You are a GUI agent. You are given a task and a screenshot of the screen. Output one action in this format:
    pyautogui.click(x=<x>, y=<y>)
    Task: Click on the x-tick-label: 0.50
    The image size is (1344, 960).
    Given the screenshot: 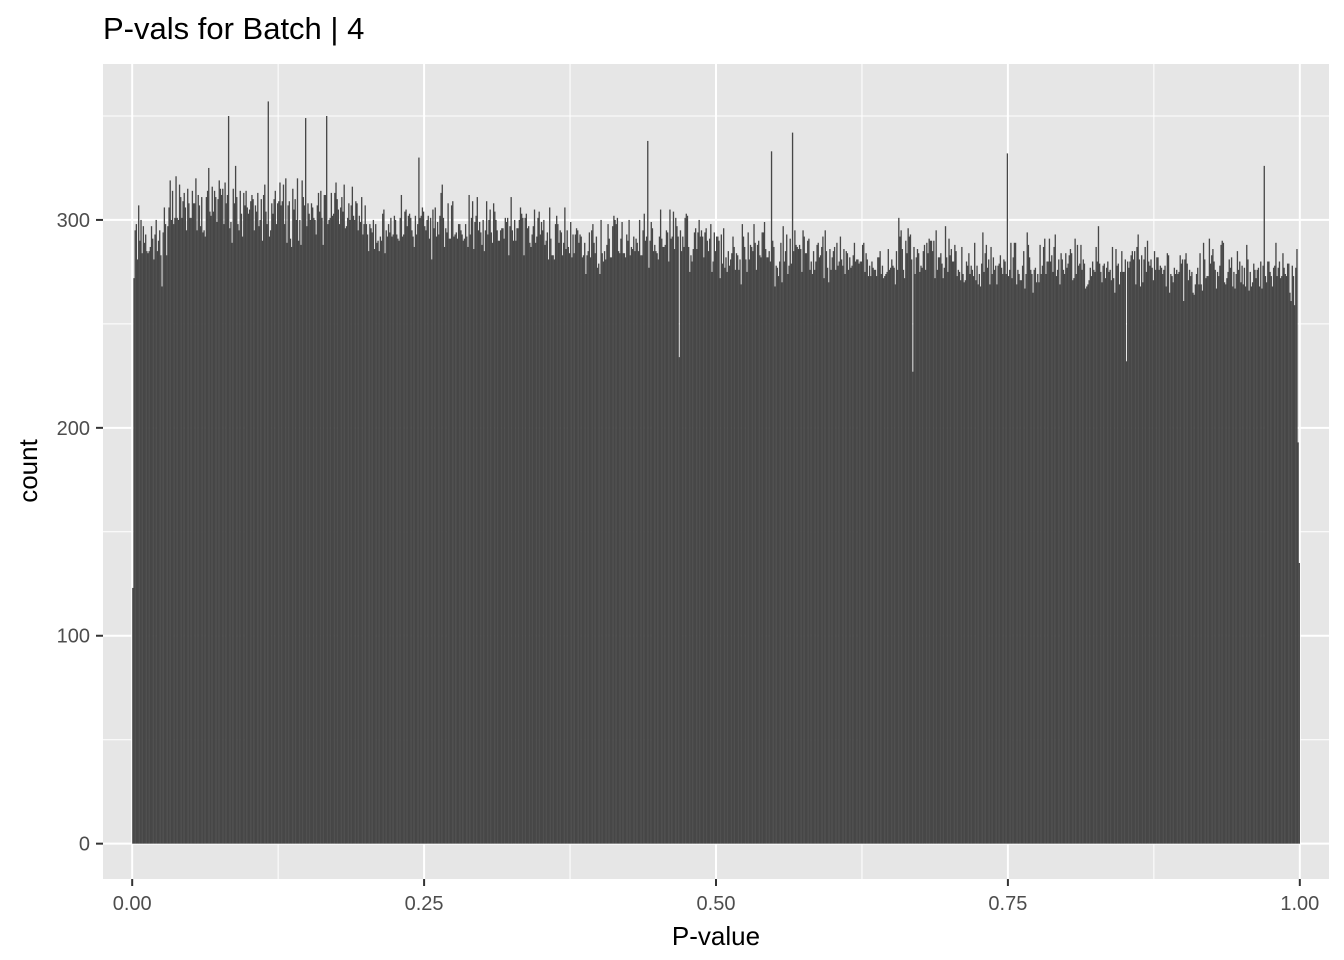 What is the action you would take?
    pyautogui.click(x=716, y=904)
    